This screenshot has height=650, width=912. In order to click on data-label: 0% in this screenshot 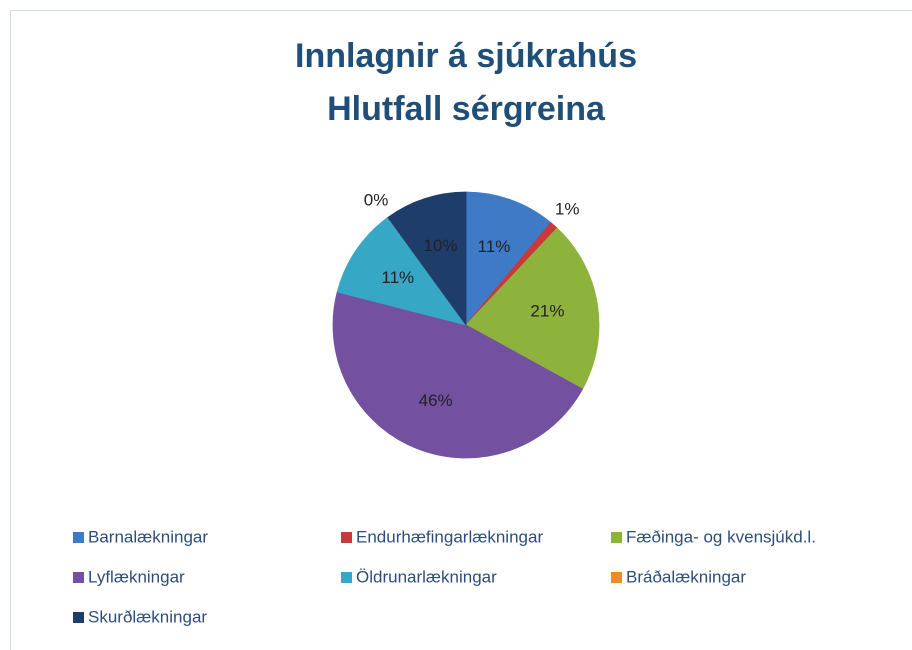, I will do `click(376, 200)`.